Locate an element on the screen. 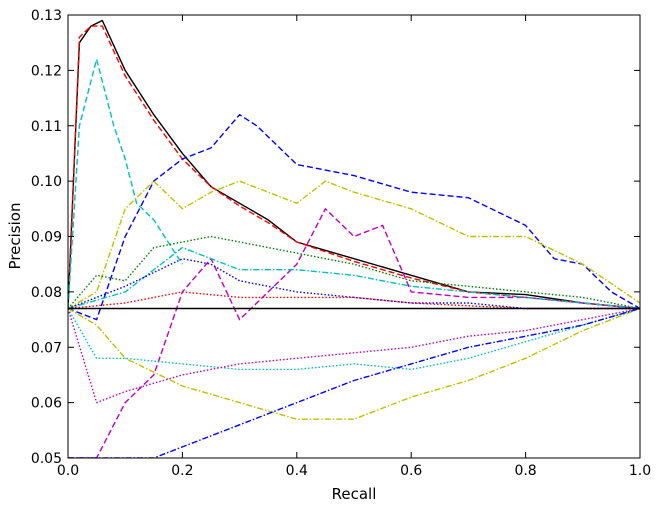  x-tick-label: 0.2 is located at coordinates (182, 471).